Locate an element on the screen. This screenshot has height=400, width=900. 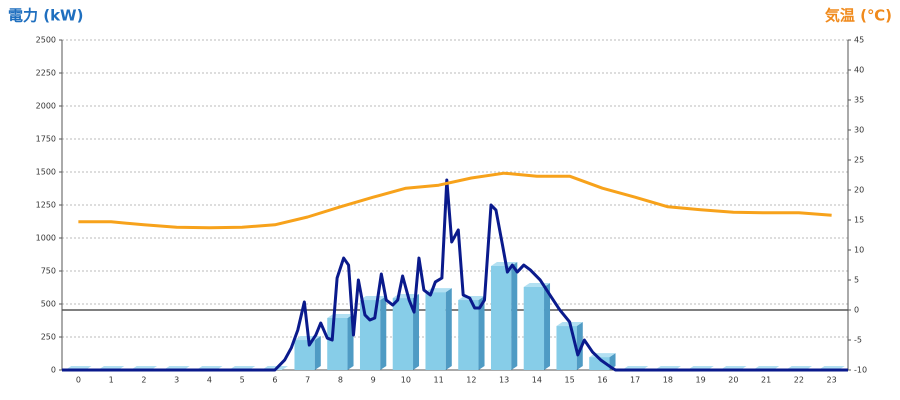
y-tick-label: 0 is located at coordinates (53, 370).